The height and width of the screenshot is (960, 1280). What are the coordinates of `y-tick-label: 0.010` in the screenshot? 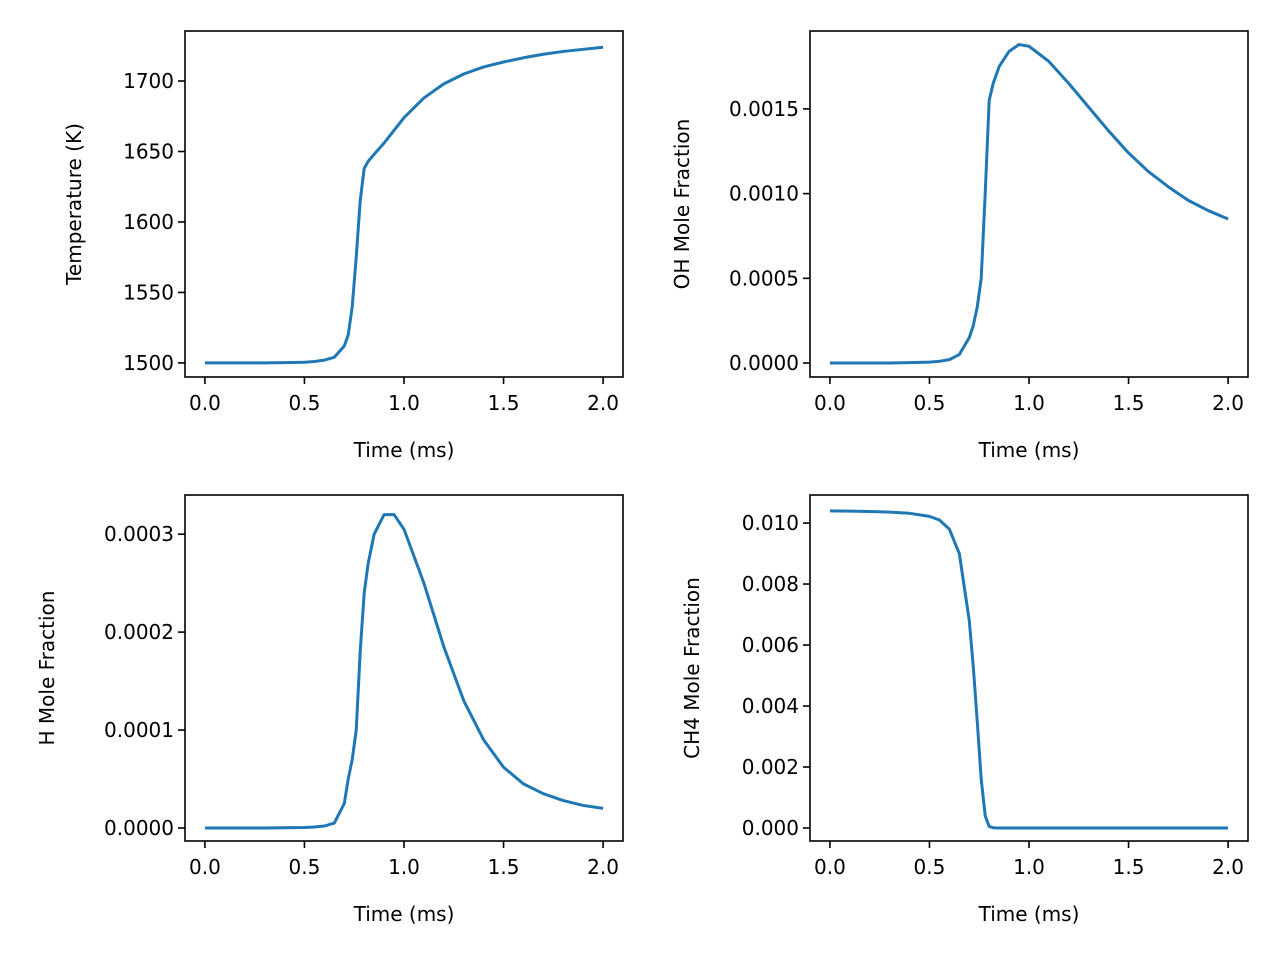 It's located at (770, 523).